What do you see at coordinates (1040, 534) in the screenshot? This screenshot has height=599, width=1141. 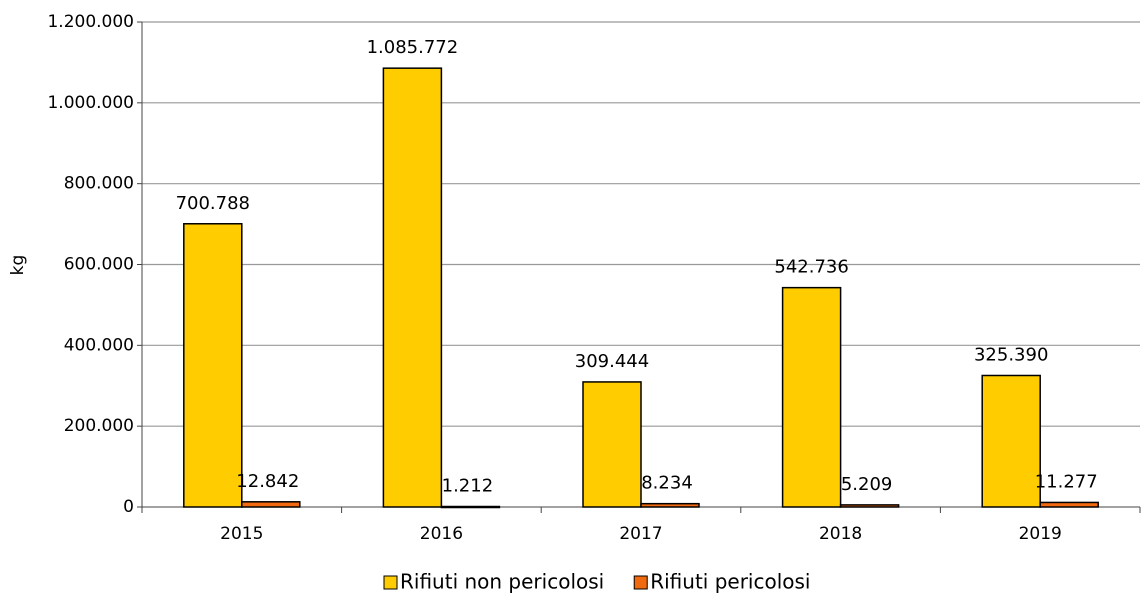 I see `x-tick-label: 2019` at bounding box center [1040, 534].